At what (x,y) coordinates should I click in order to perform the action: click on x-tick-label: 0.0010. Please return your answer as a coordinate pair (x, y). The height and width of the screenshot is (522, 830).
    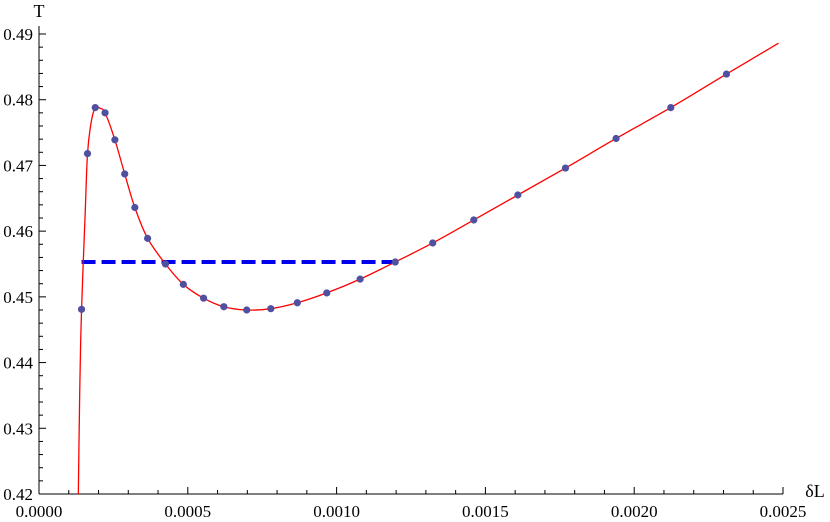
    Looking at the image, I should click on (336, 511).